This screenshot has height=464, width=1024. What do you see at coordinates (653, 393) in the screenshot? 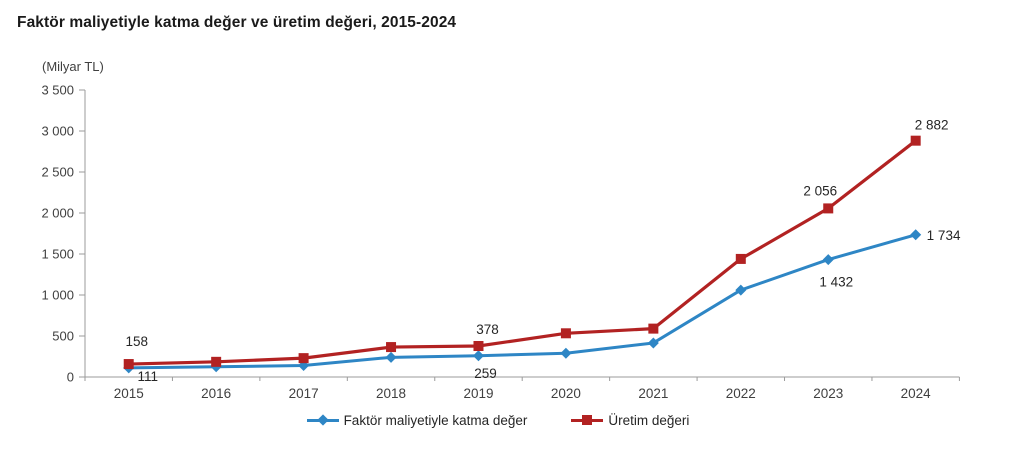
I see `x-axis-tick-label: 2021` at bounding box center [653, 393].